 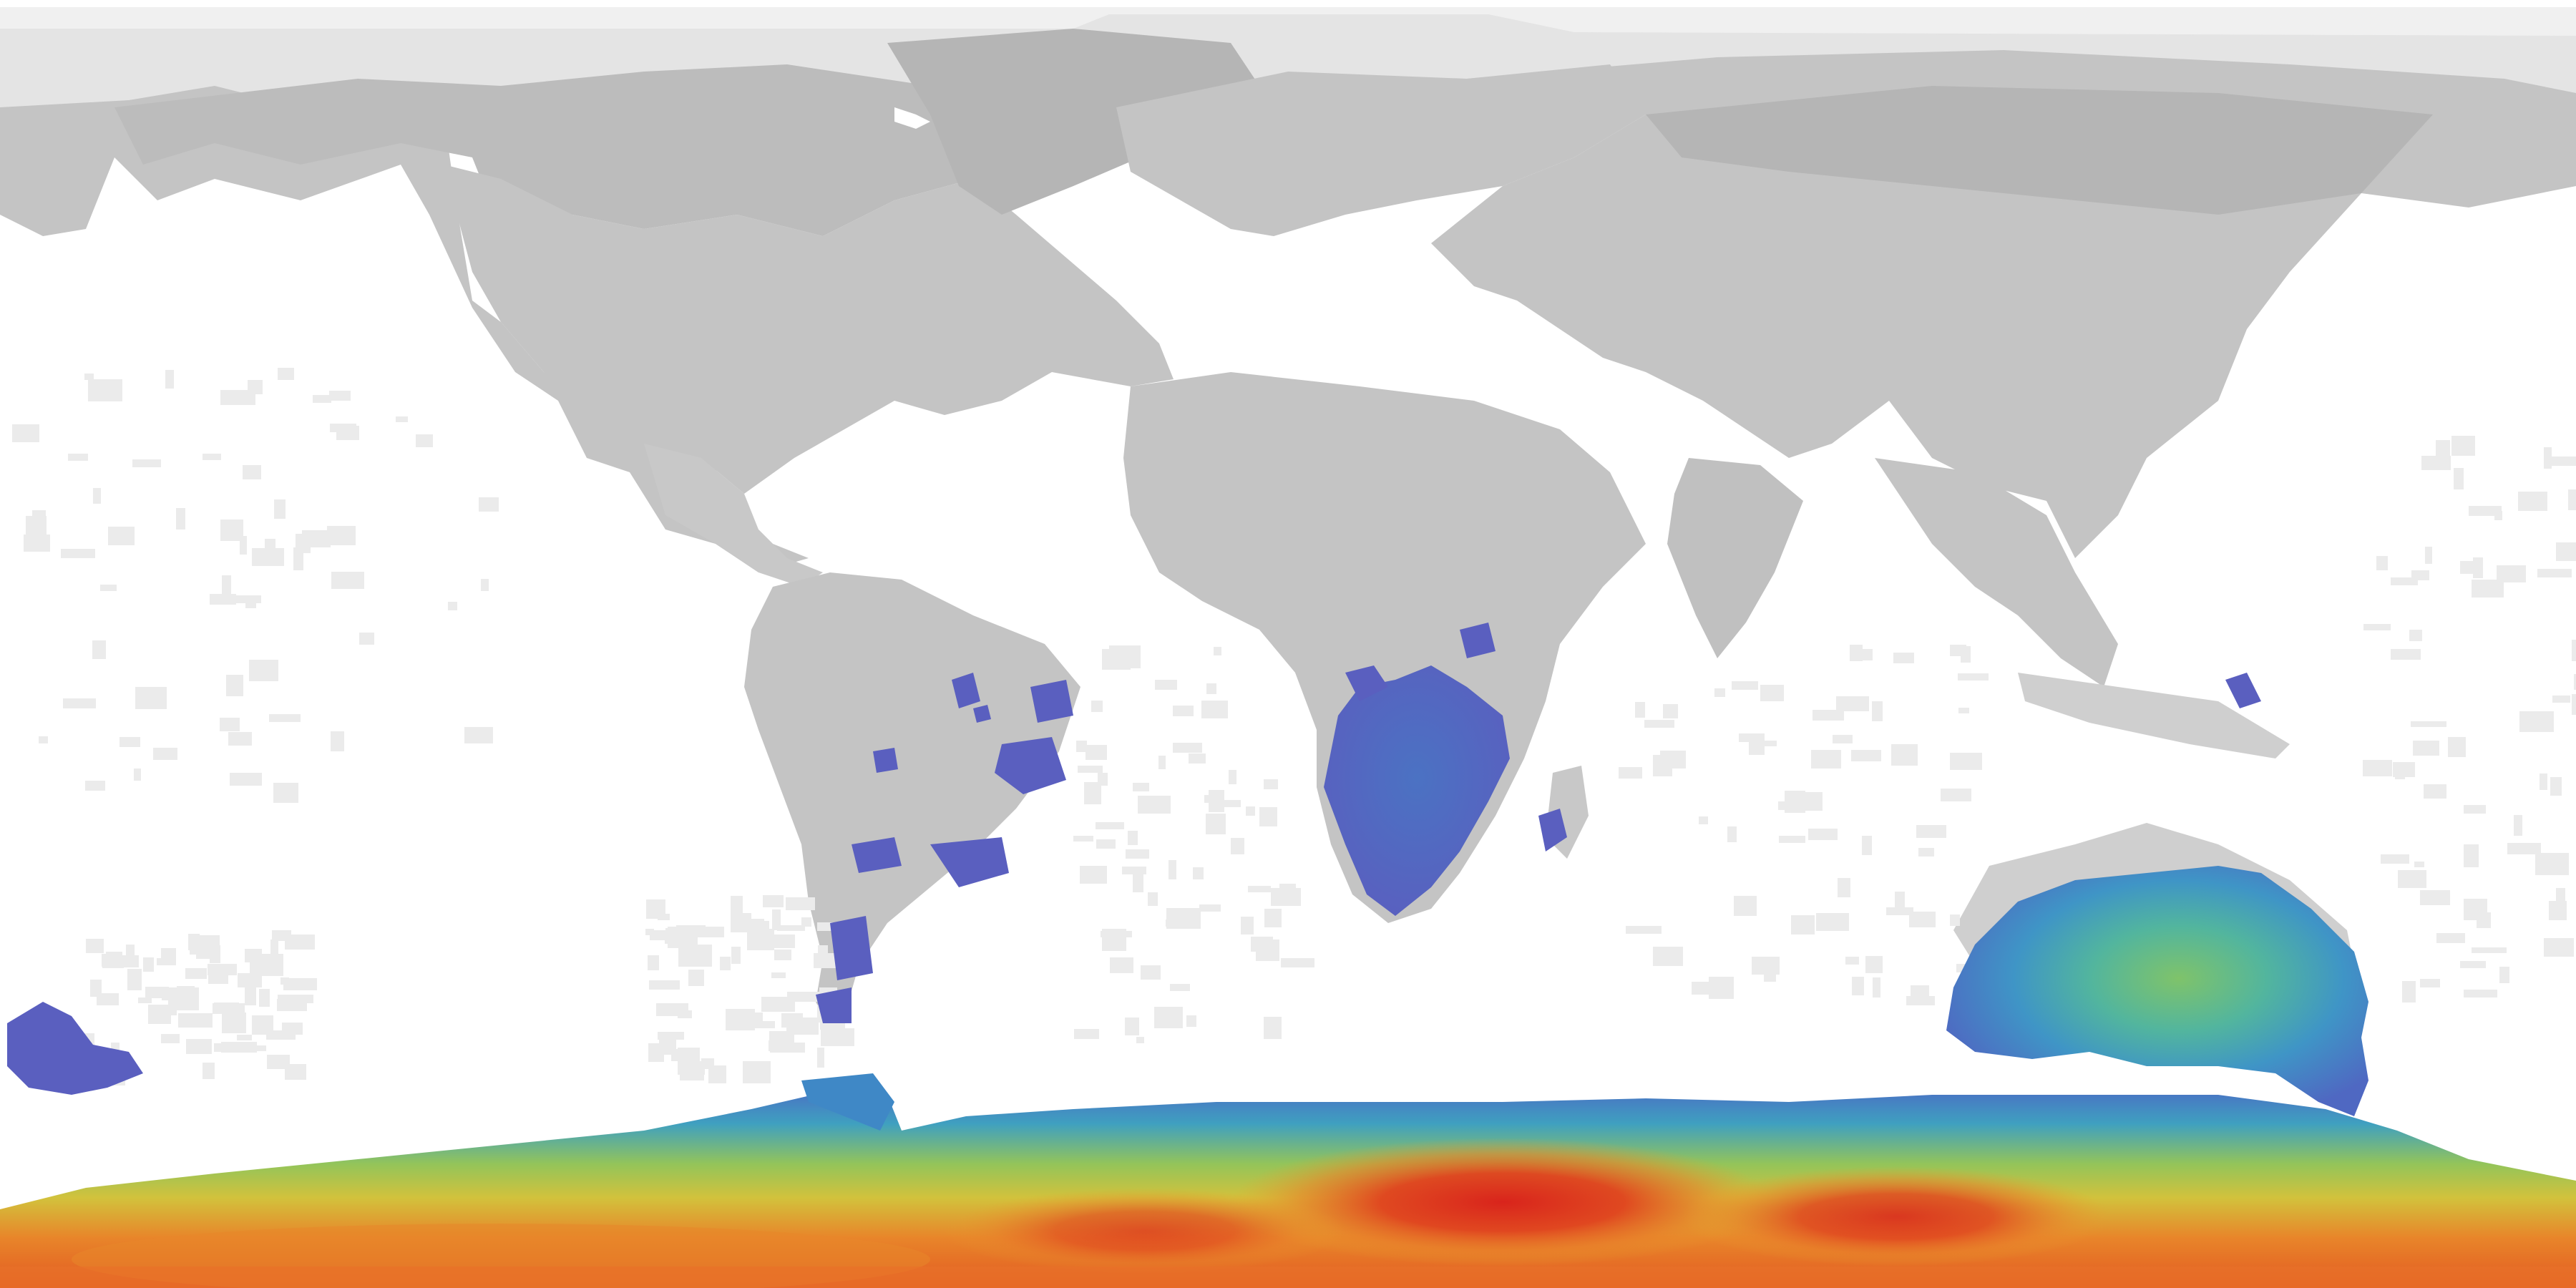 I want to click on south-america, so click(x=912, y=801).